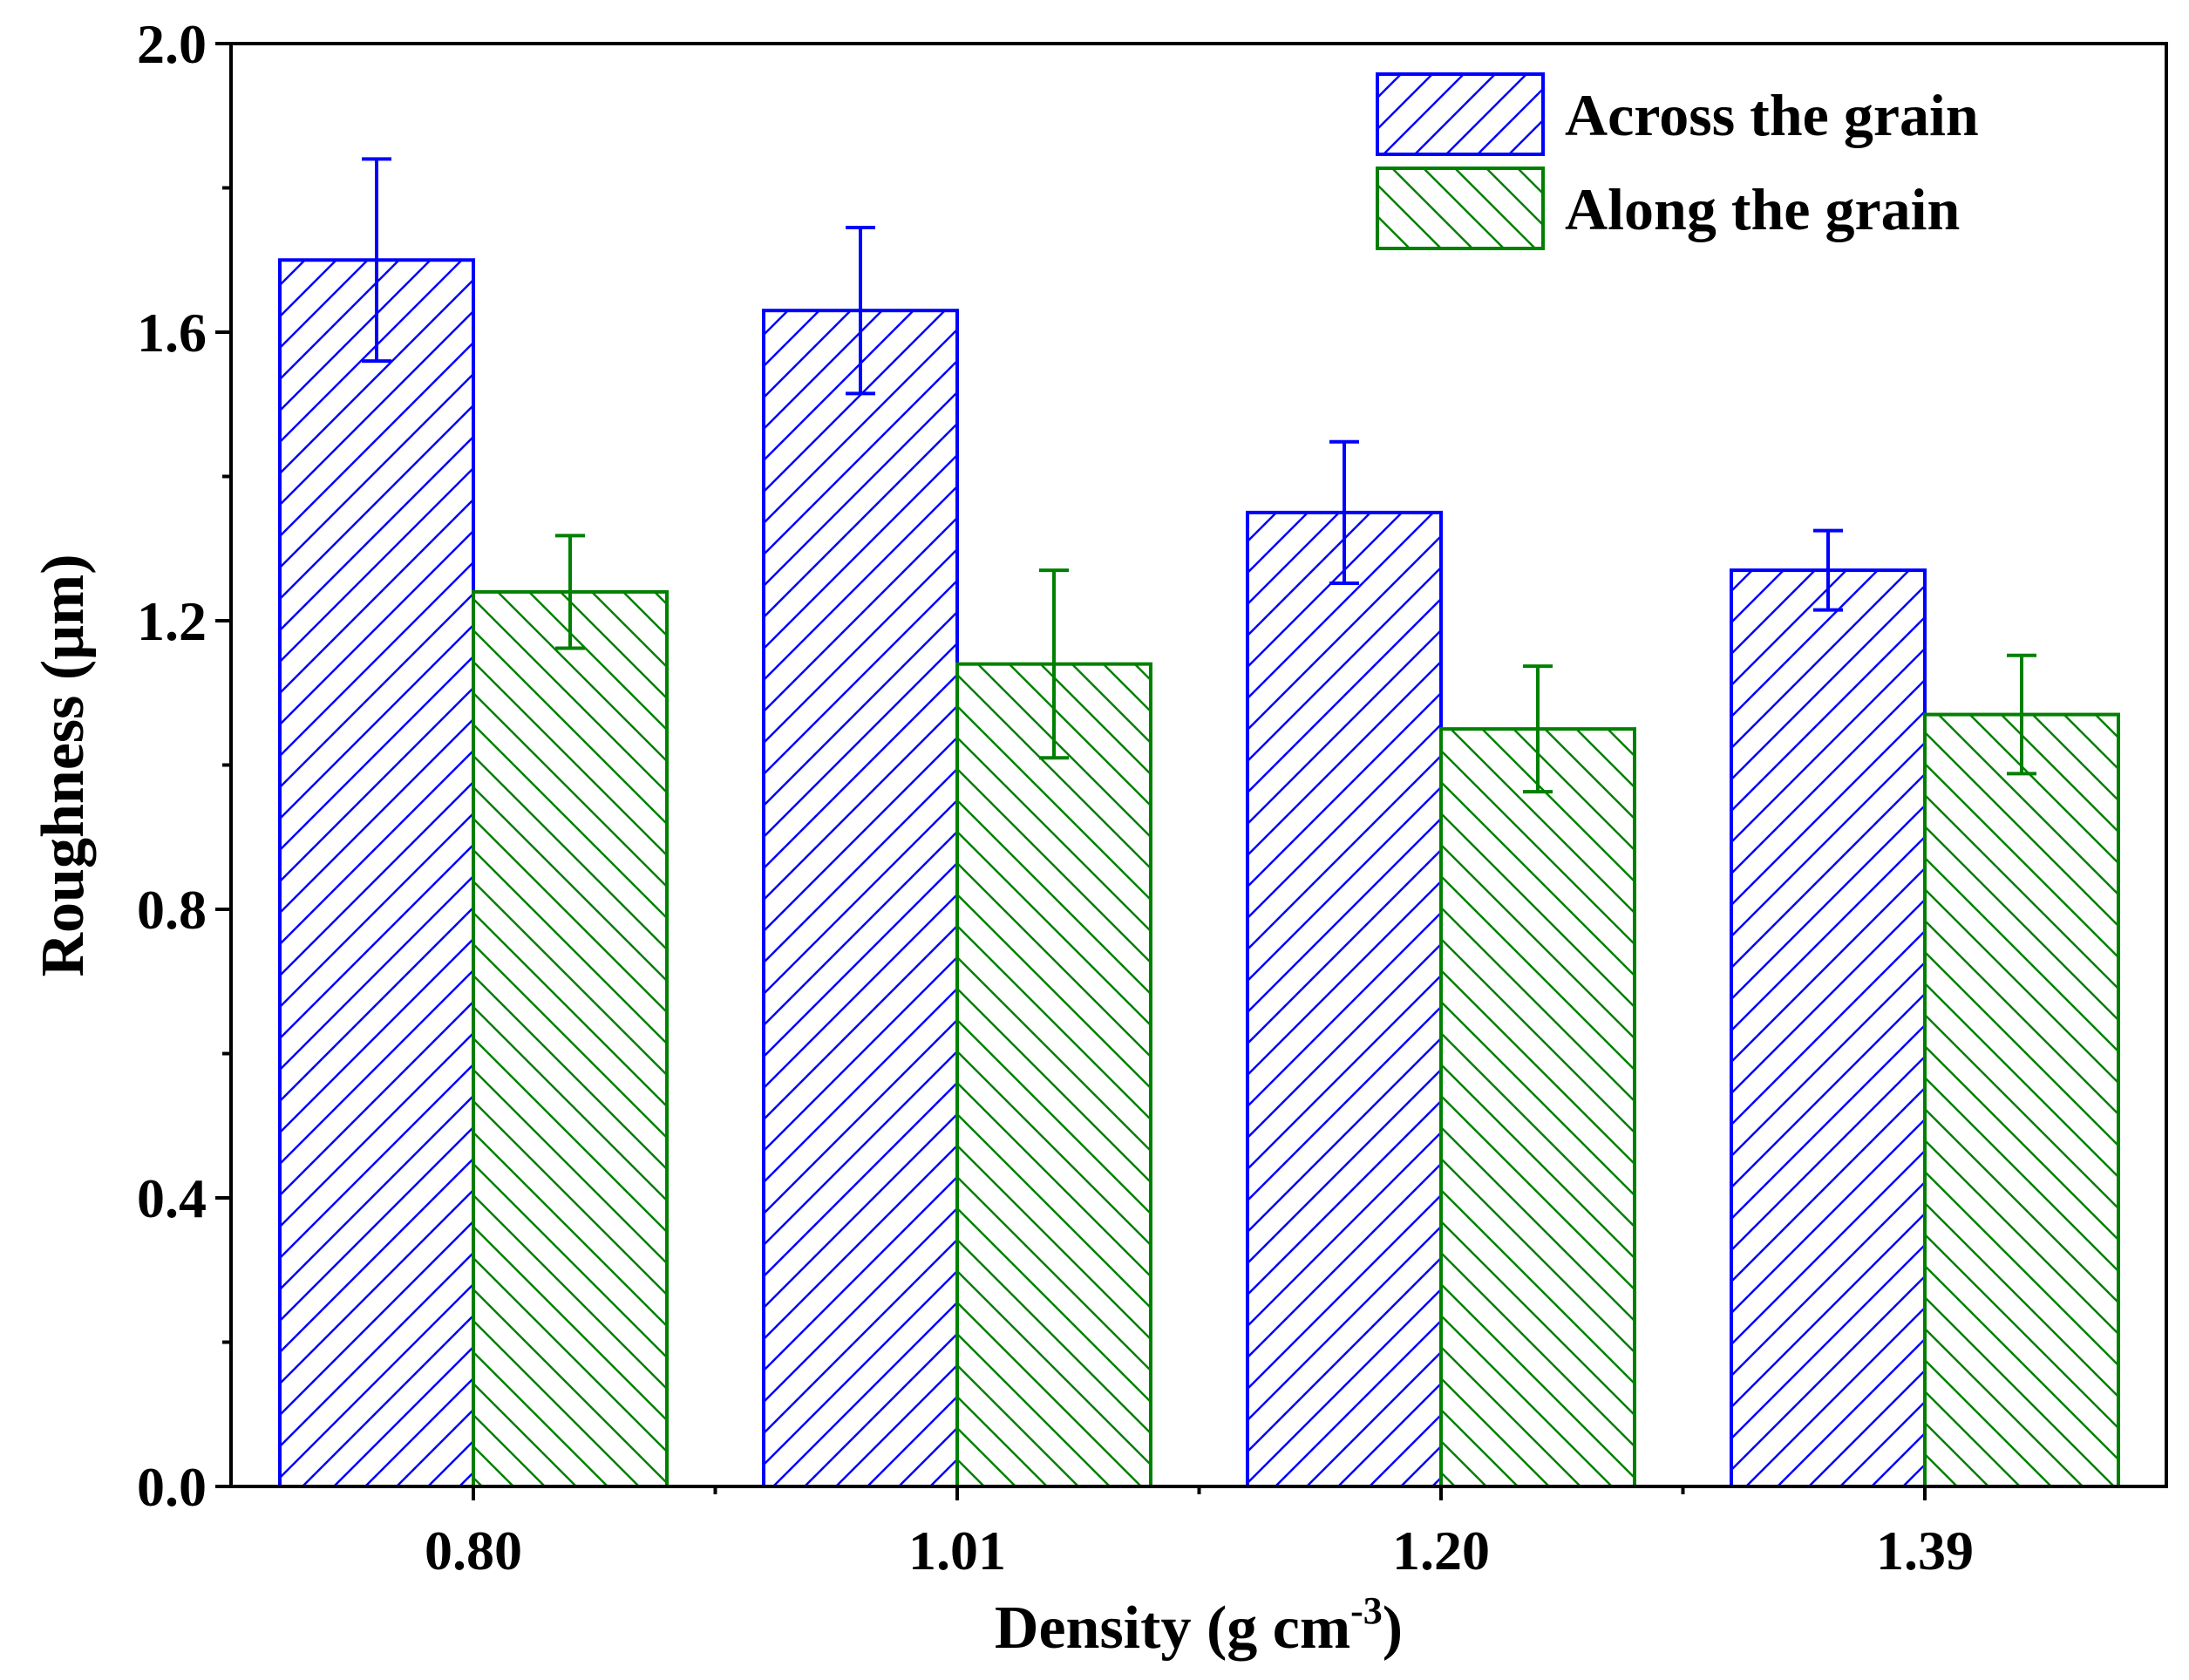  Describe the element at coordinates (1828, 570) in the screenshot. I see `error-bar-across-1.39` at that location.